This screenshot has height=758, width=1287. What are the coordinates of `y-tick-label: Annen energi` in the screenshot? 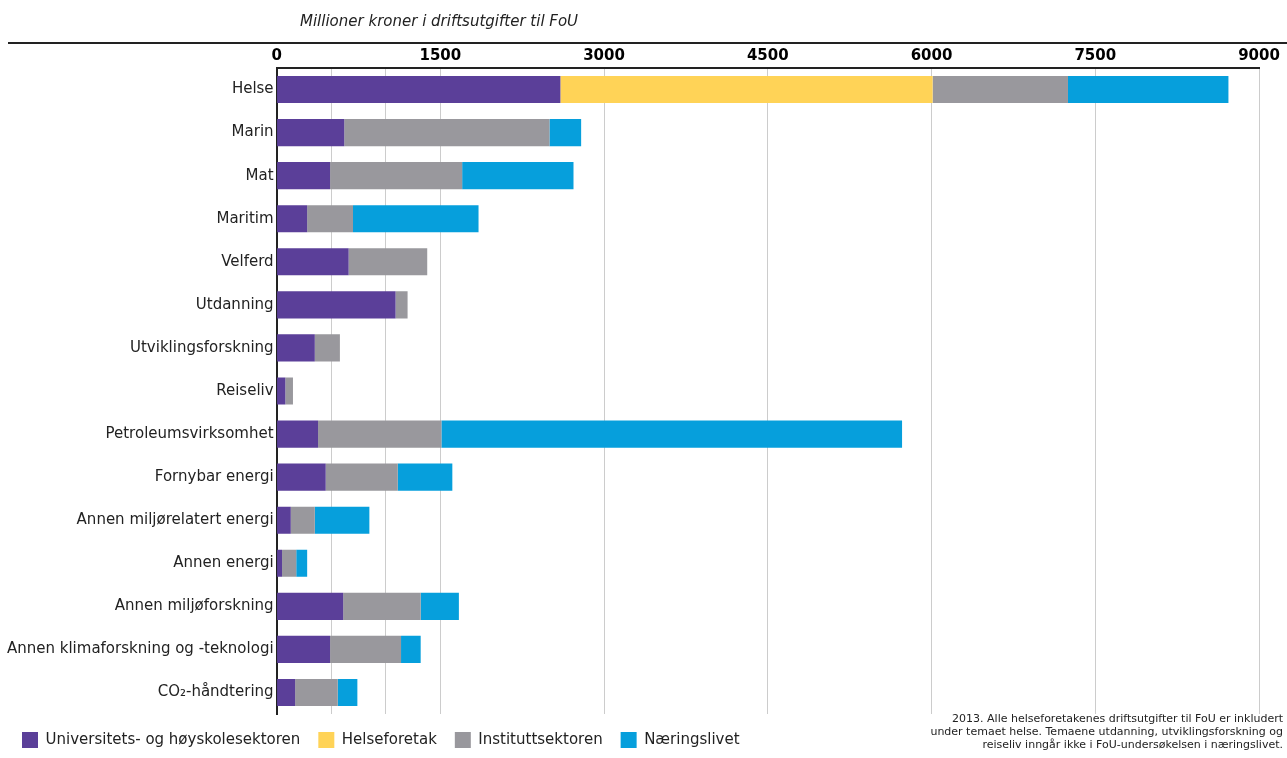 It's located at (223, 562).